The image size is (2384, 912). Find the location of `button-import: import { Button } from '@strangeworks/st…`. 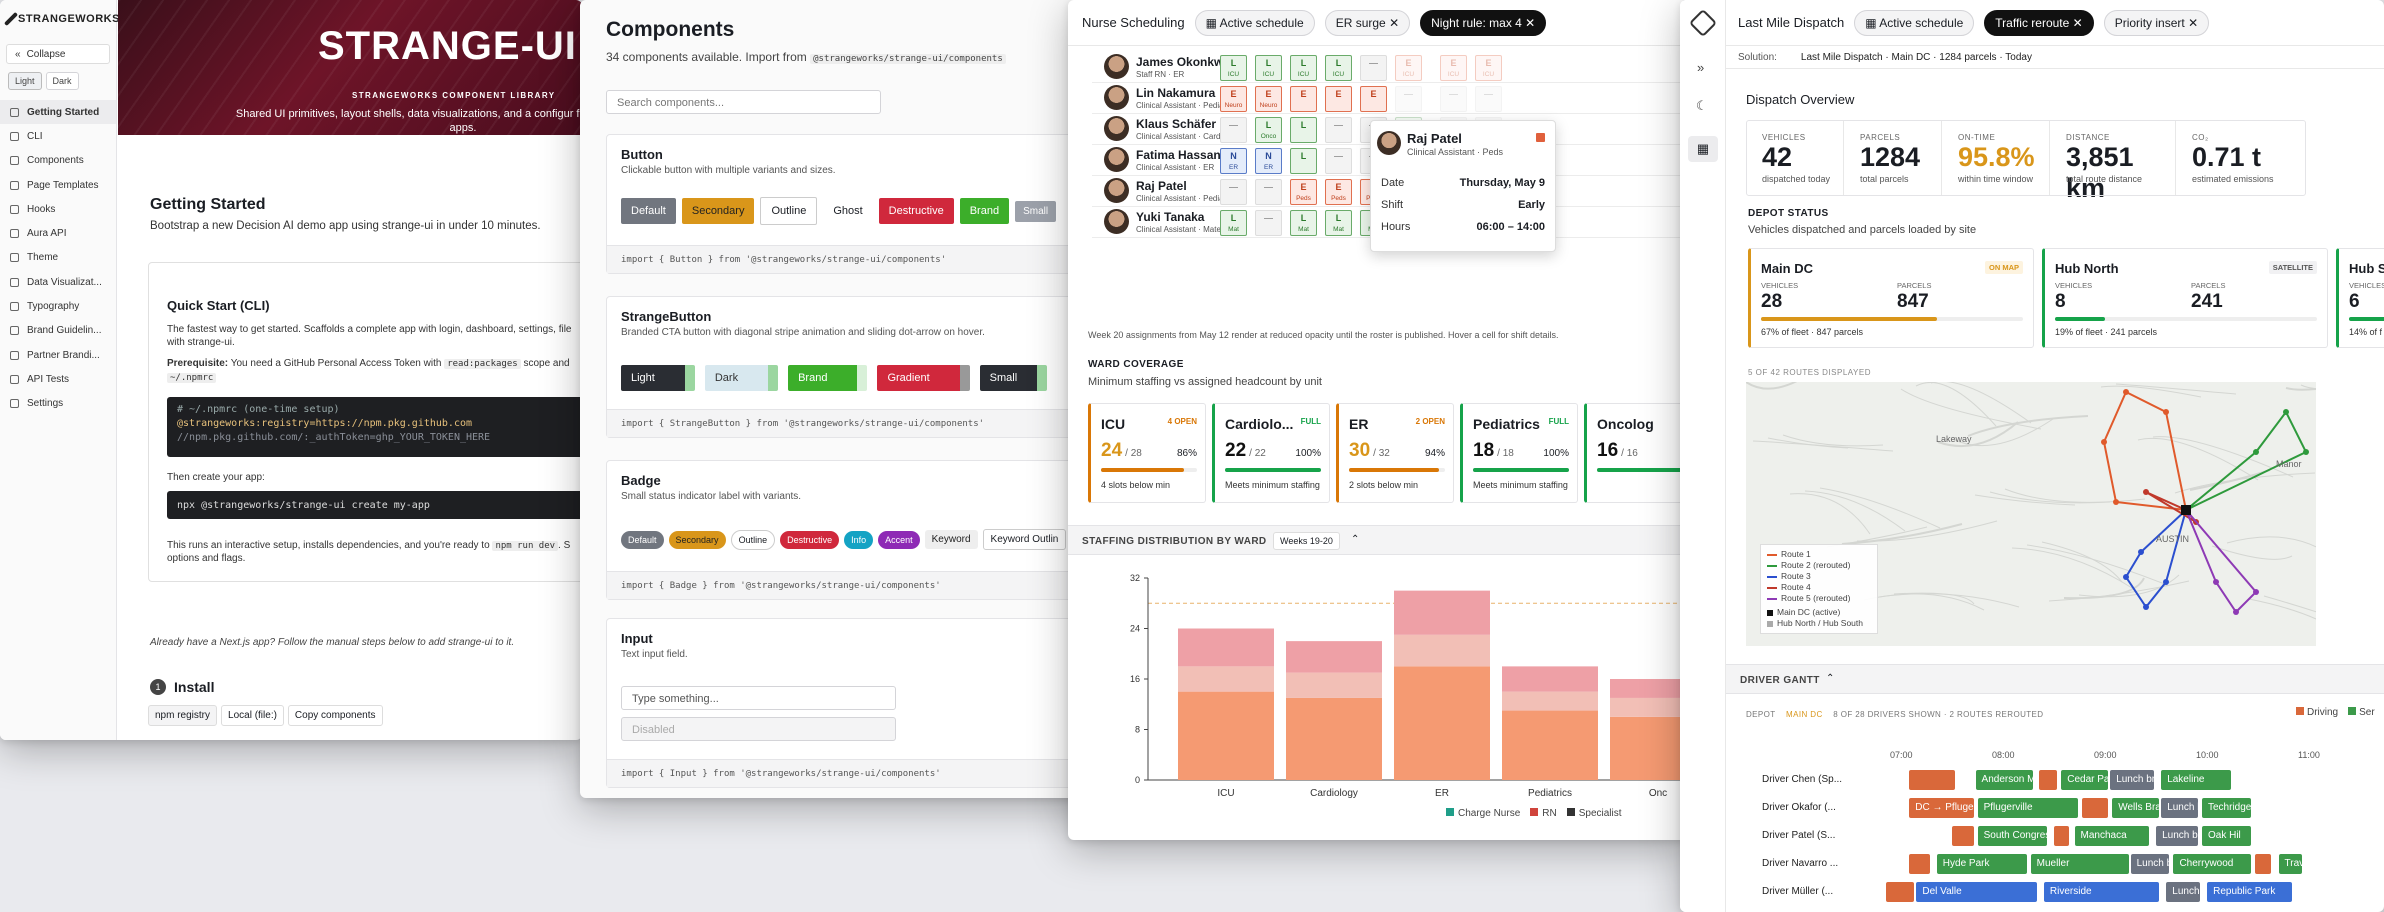

button-import: import { Button } from '@strangeworks/st… is located at coordinates (853, 259).